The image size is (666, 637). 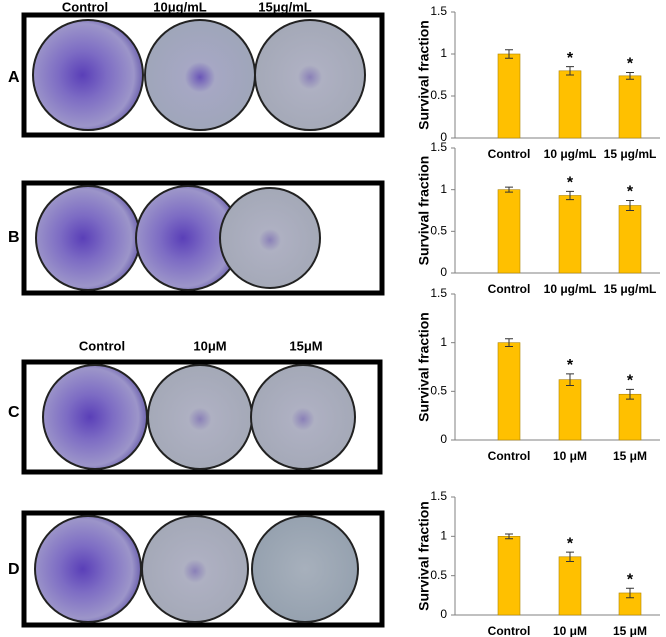 What do you see at coordinates (14, 412) in the screenshot?
I see `panel-label: C` at bounding box center [14, 412].